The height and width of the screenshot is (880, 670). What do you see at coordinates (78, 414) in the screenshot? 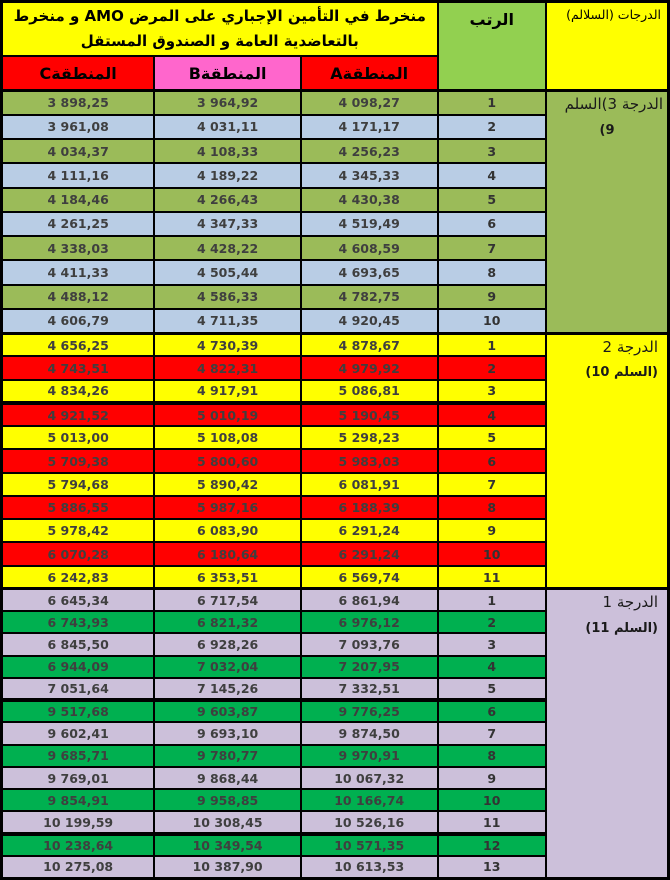
I see `salary-cell-region-c: 4 921,52` at bounding box center [78, 414].